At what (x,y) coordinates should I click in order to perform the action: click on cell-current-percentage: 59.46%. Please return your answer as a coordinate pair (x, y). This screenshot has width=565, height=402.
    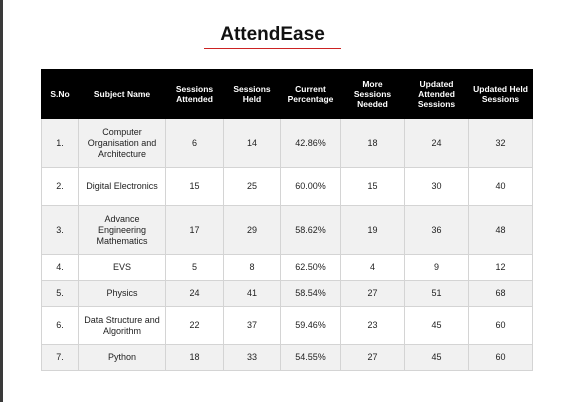
    Looking at the image, I should click on (310, 325).